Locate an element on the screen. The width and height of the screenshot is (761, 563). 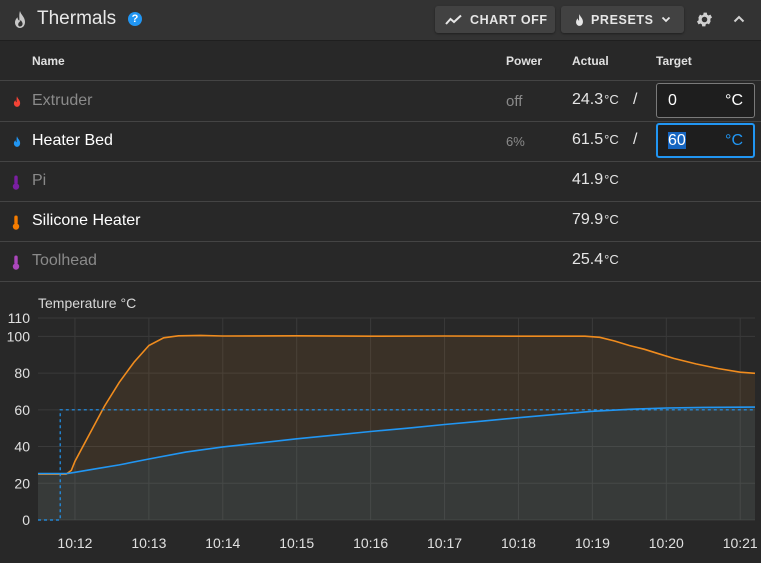
y-tick-label: 100 is located at coordinates (19, 336).